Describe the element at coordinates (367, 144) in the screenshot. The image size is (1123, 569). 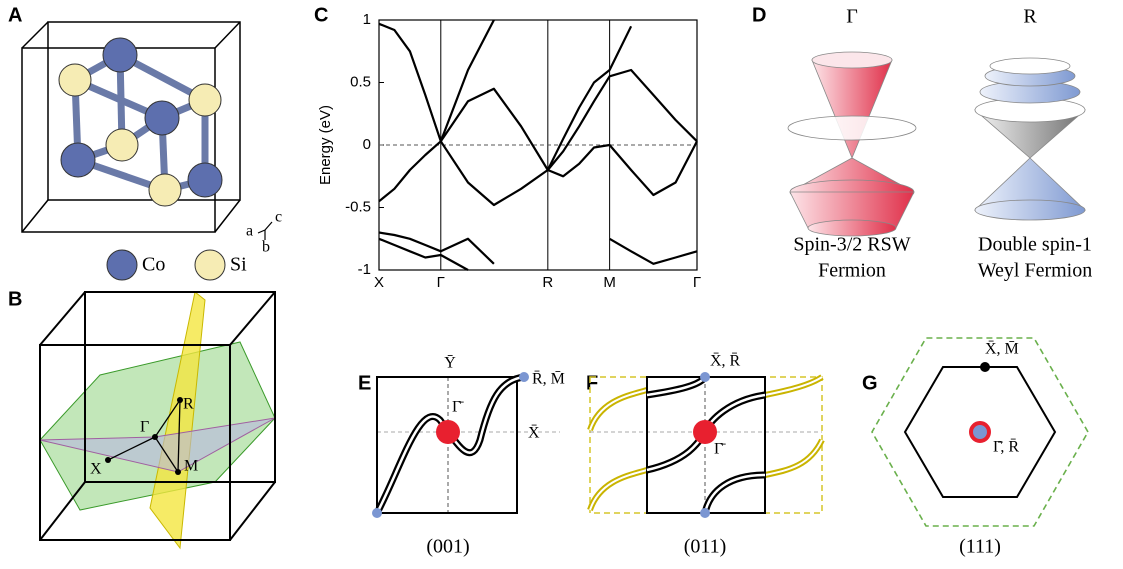
I see `y-tick-label: 0` at that location.